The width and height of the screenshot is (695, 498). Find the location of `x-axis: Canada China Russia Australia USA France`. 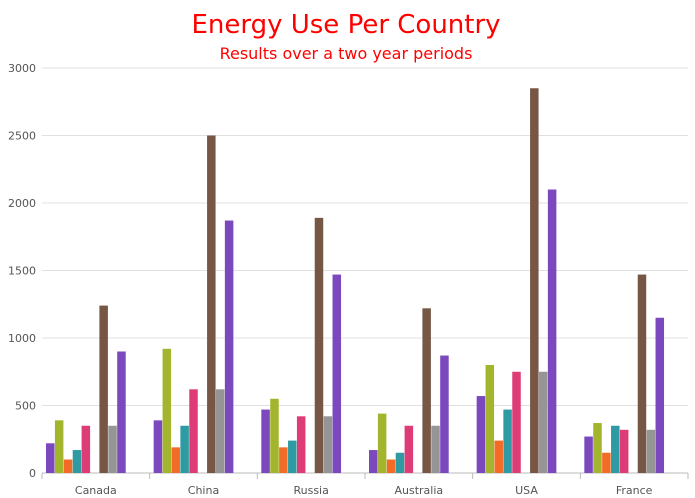

x-axis: Canada China Russia Australia USA France is located at coordinates (365, 485).